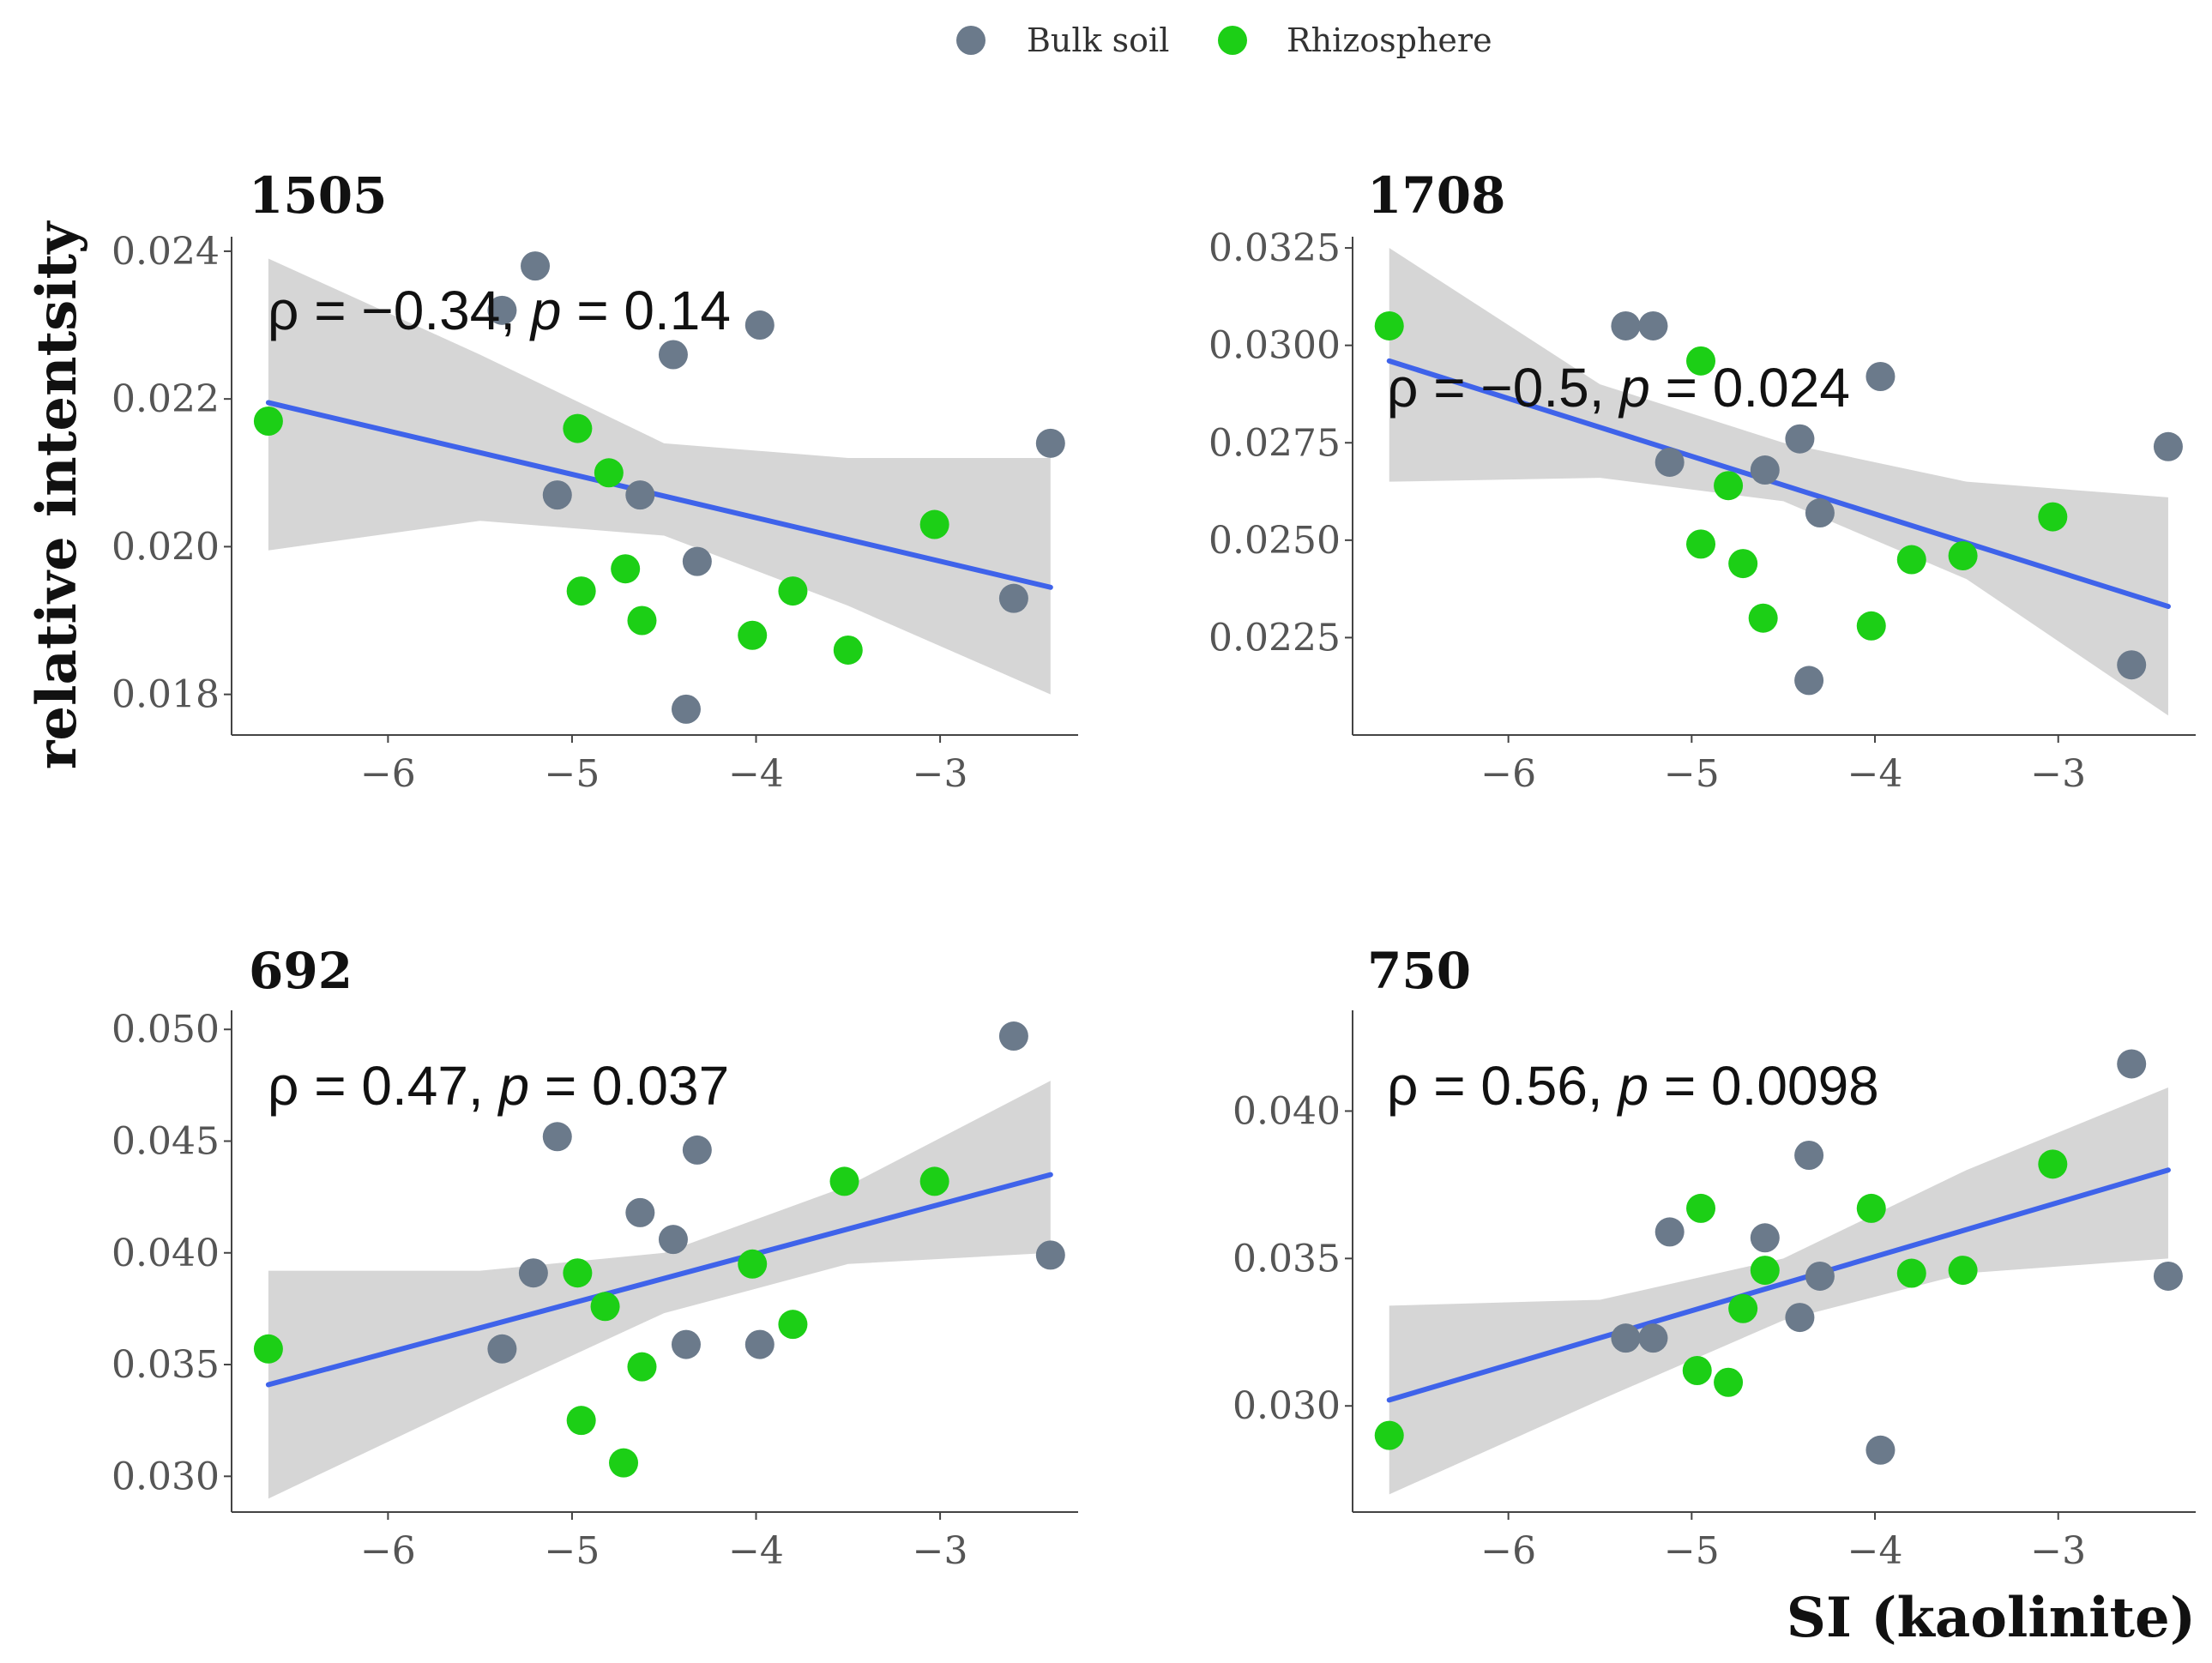 The height and width of the screenshot is (1663, 2212). What do you see at coordinates (57, 495) in the screenshot?
I see `y-axis-label: relative intentsity` at bounding box center [57, 495].